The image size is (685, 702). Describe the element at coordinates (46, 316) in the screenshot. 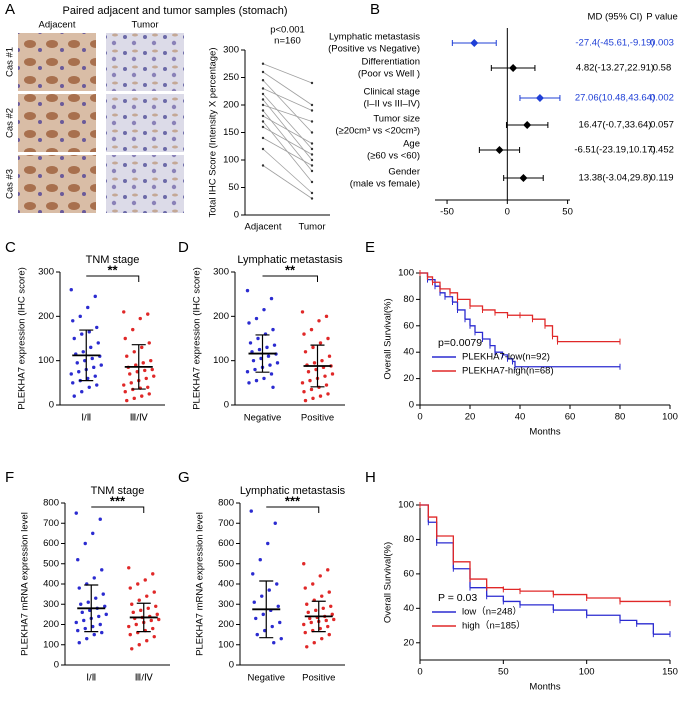

I see `y-tick-label: 200` at that location.